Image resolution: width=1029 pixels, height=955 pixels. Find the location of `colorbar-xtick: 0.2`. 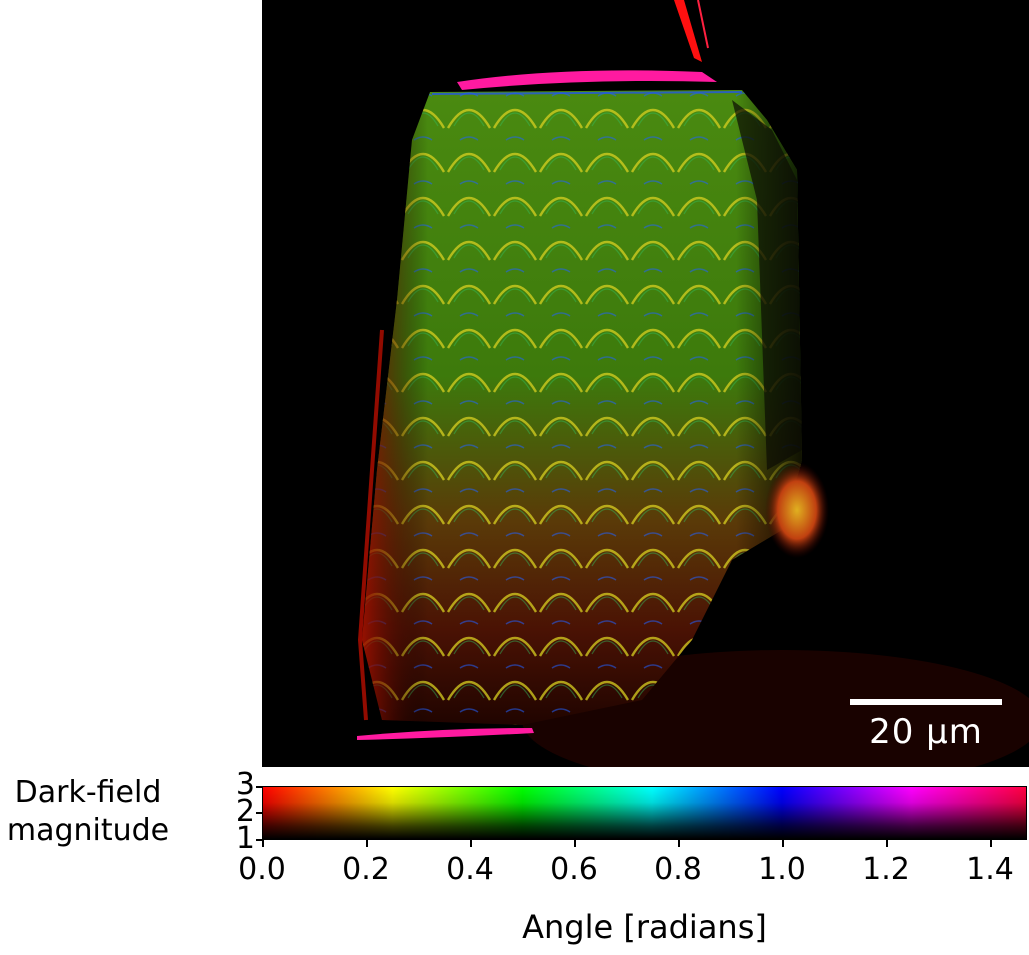

colorbar-xtick: 0.2 is located at coordinates (366, 869).